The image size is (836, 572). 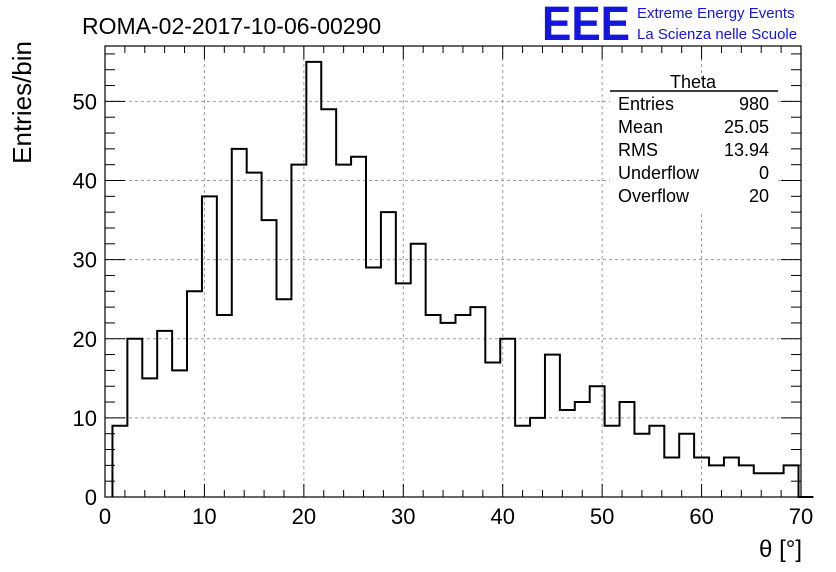 What do you see at coordinates (85, 339) in the screenshot?
I see `y-tick-label: 20` at bounding box center [85, 339].